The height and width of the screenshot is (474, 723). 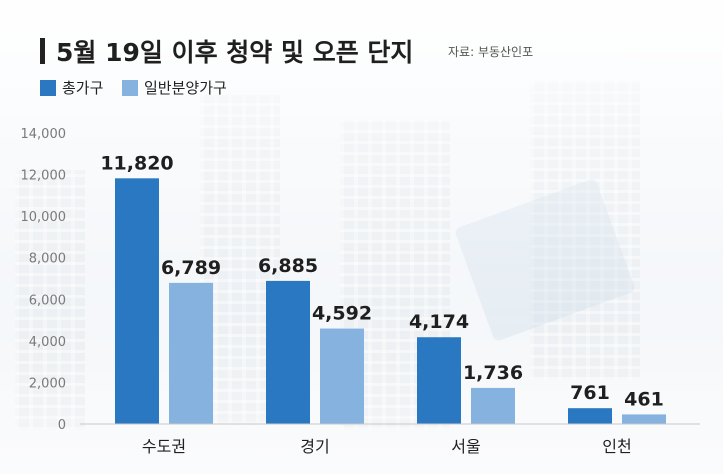 What do you see at coordinates (130, 87) in the screenshot?
I see `legend-swatch-general` at bounding box center [130, 87].